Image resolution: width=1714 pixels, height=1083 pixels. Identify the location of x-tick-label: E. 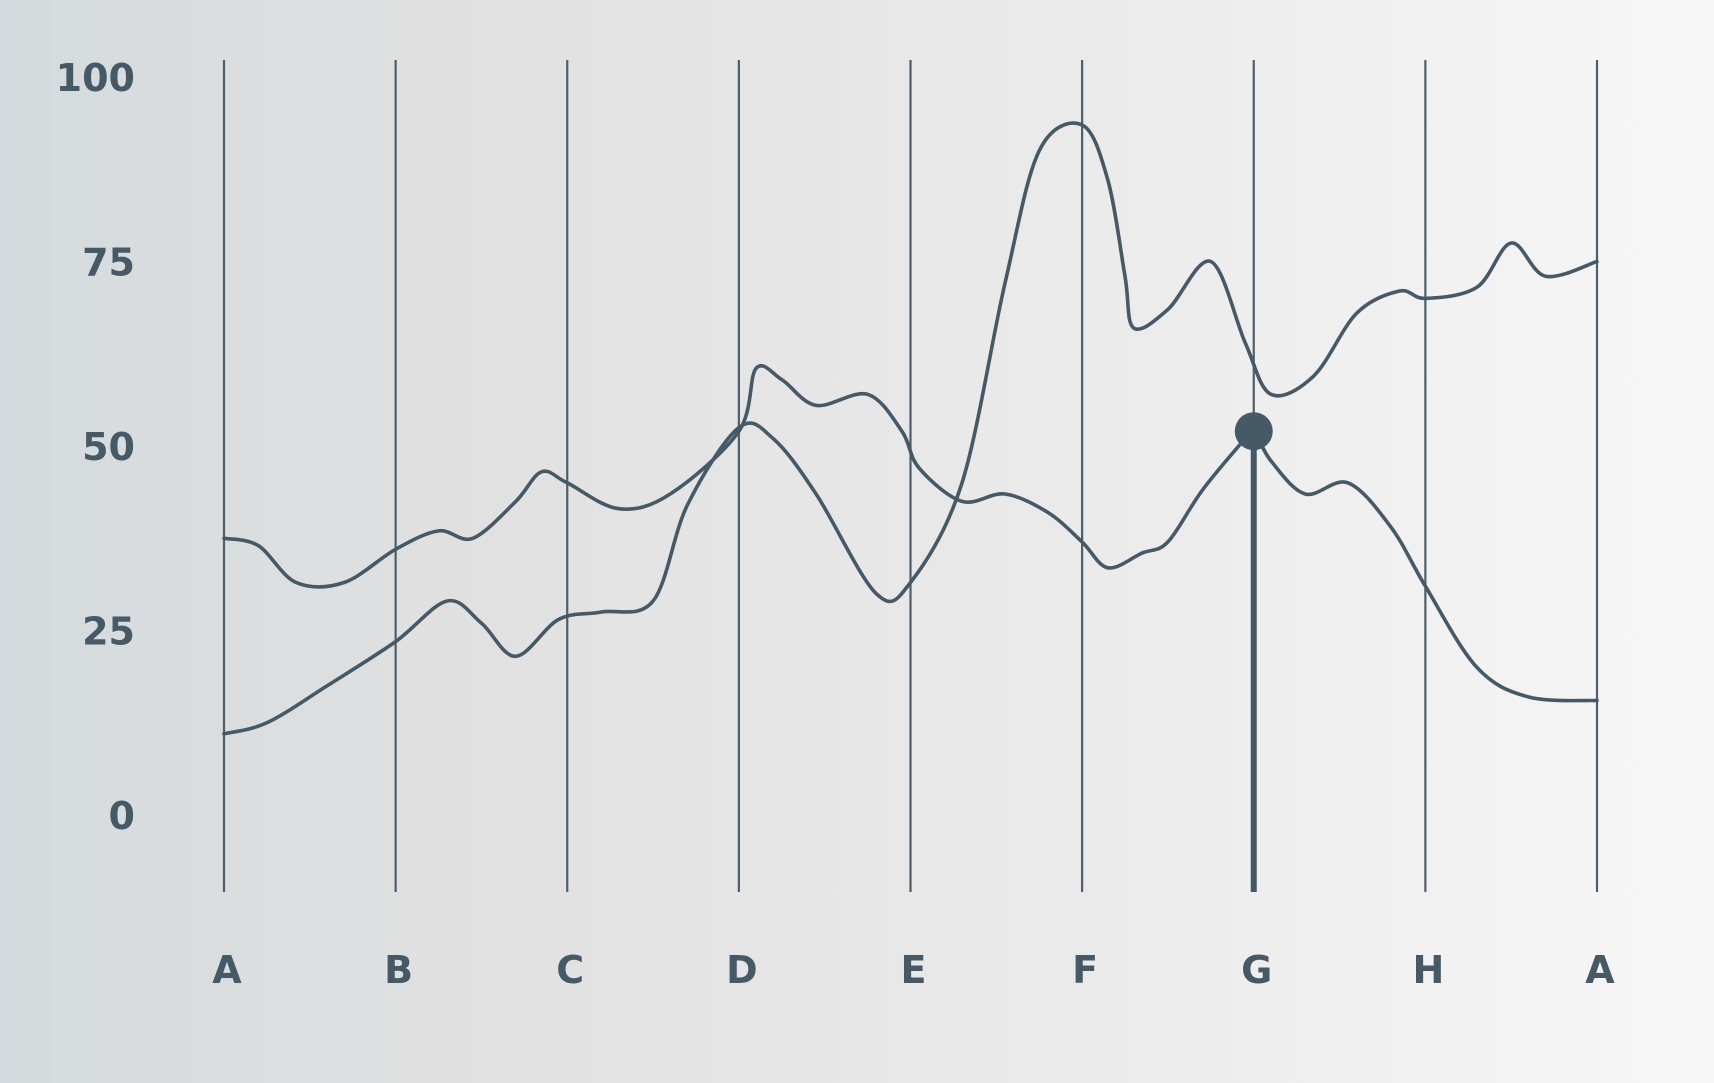
(914, 970).